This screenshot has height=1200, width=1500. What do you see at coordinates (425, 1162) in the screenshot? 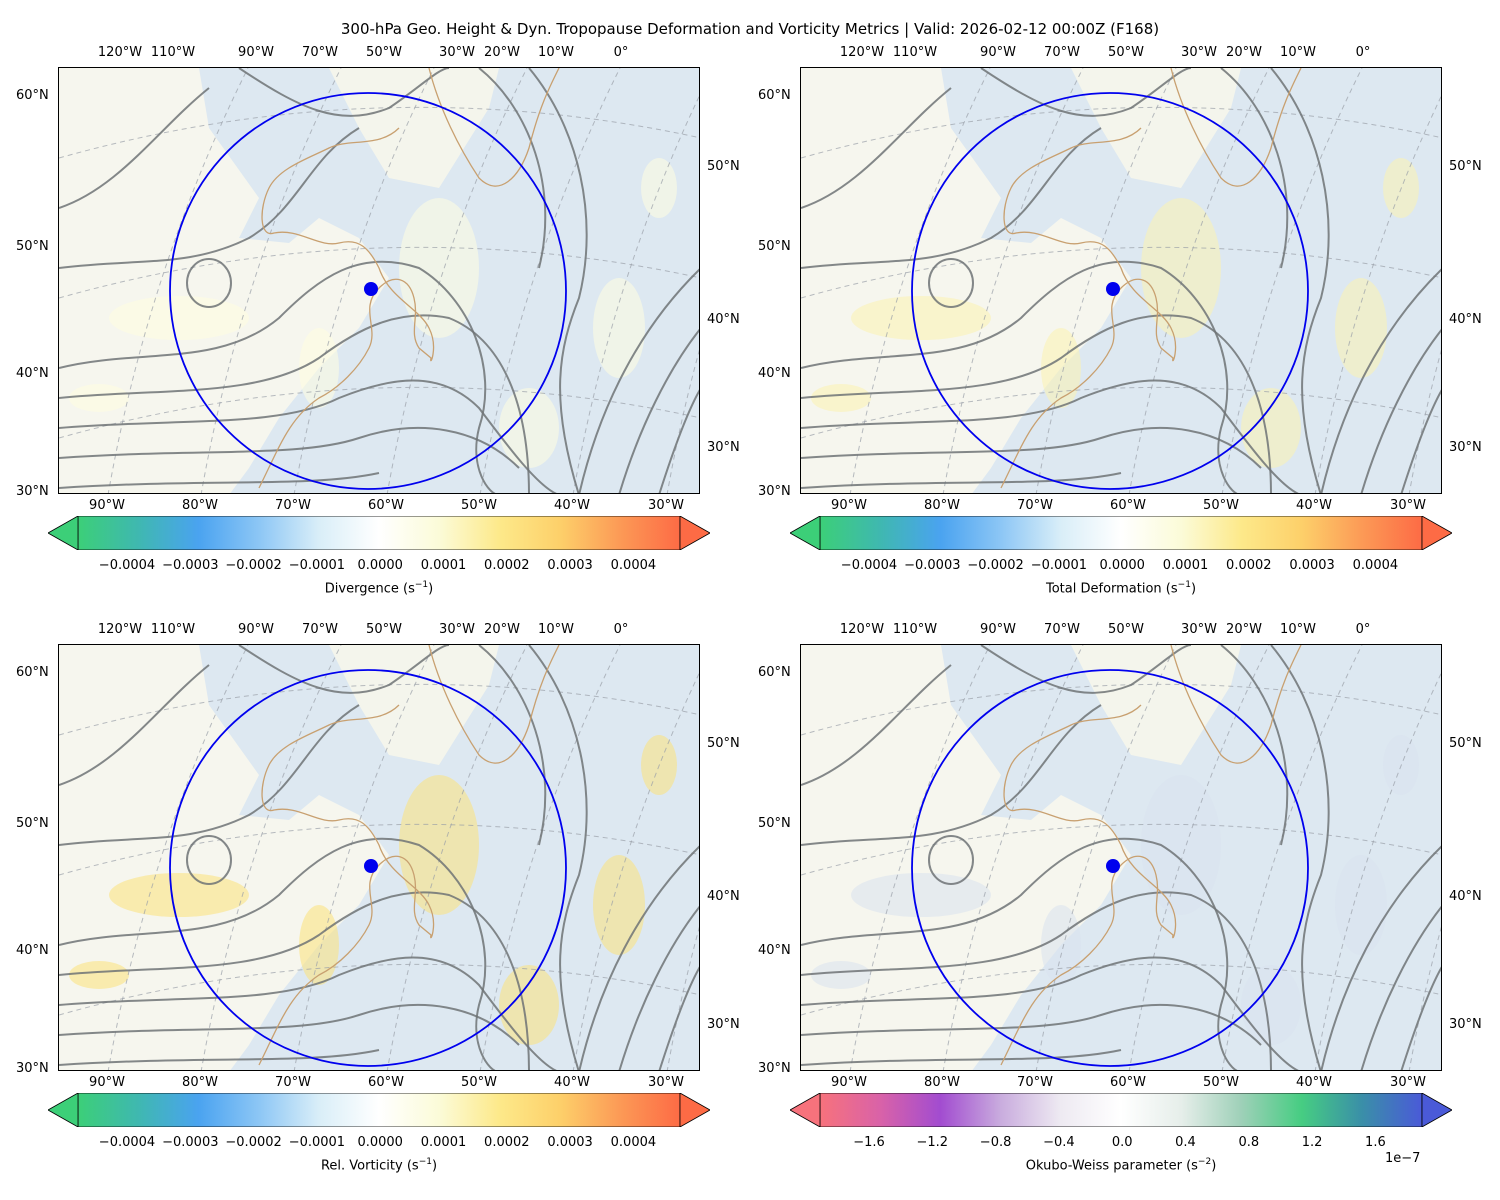
I see `colorbar-unit-exponent: −1` at bounding box center [425, 1162].